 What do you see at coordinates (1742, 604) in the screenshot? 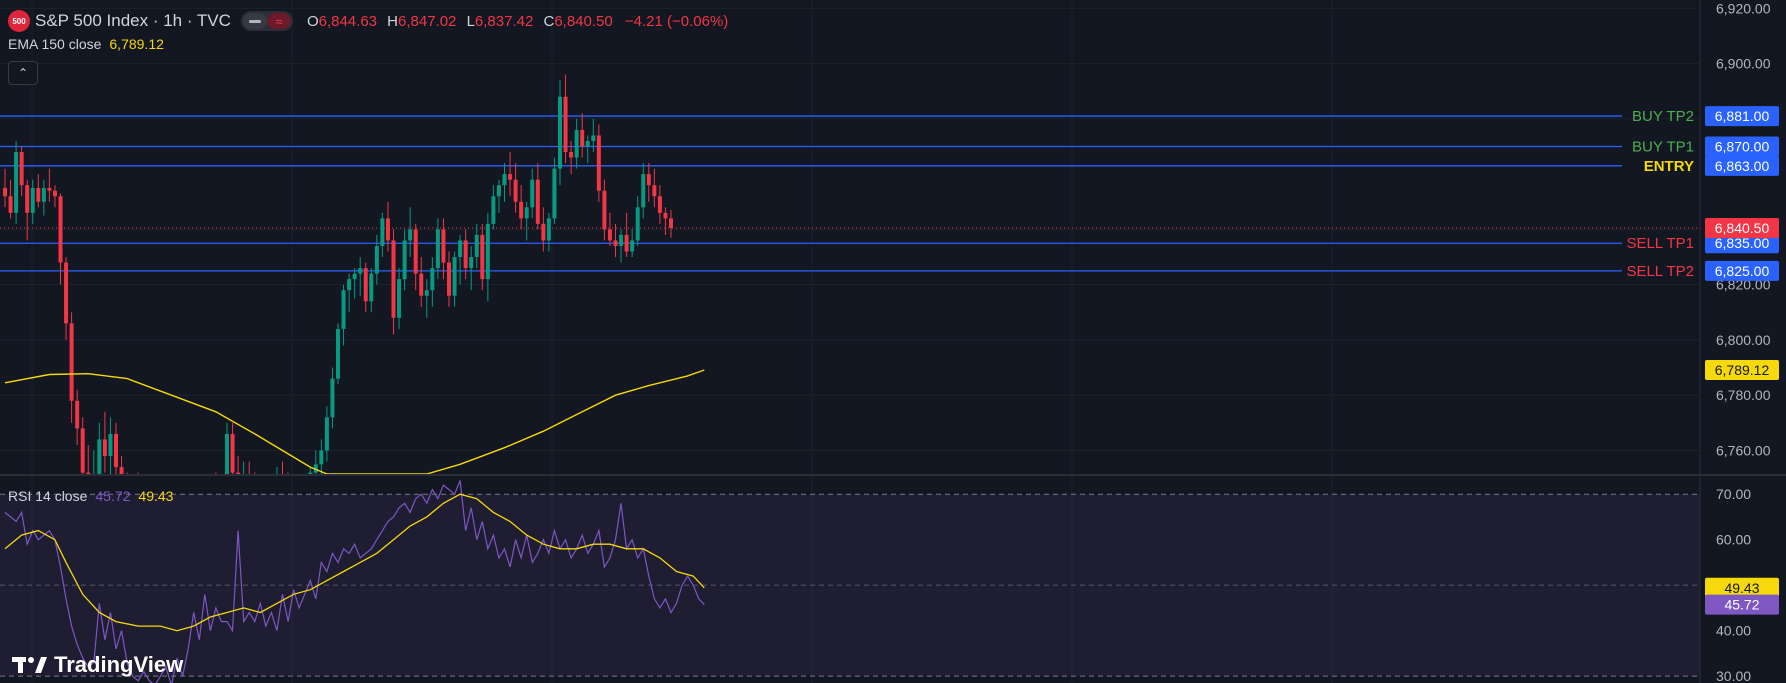
I see `rsi-tag` at bounding box center [1742, 604].